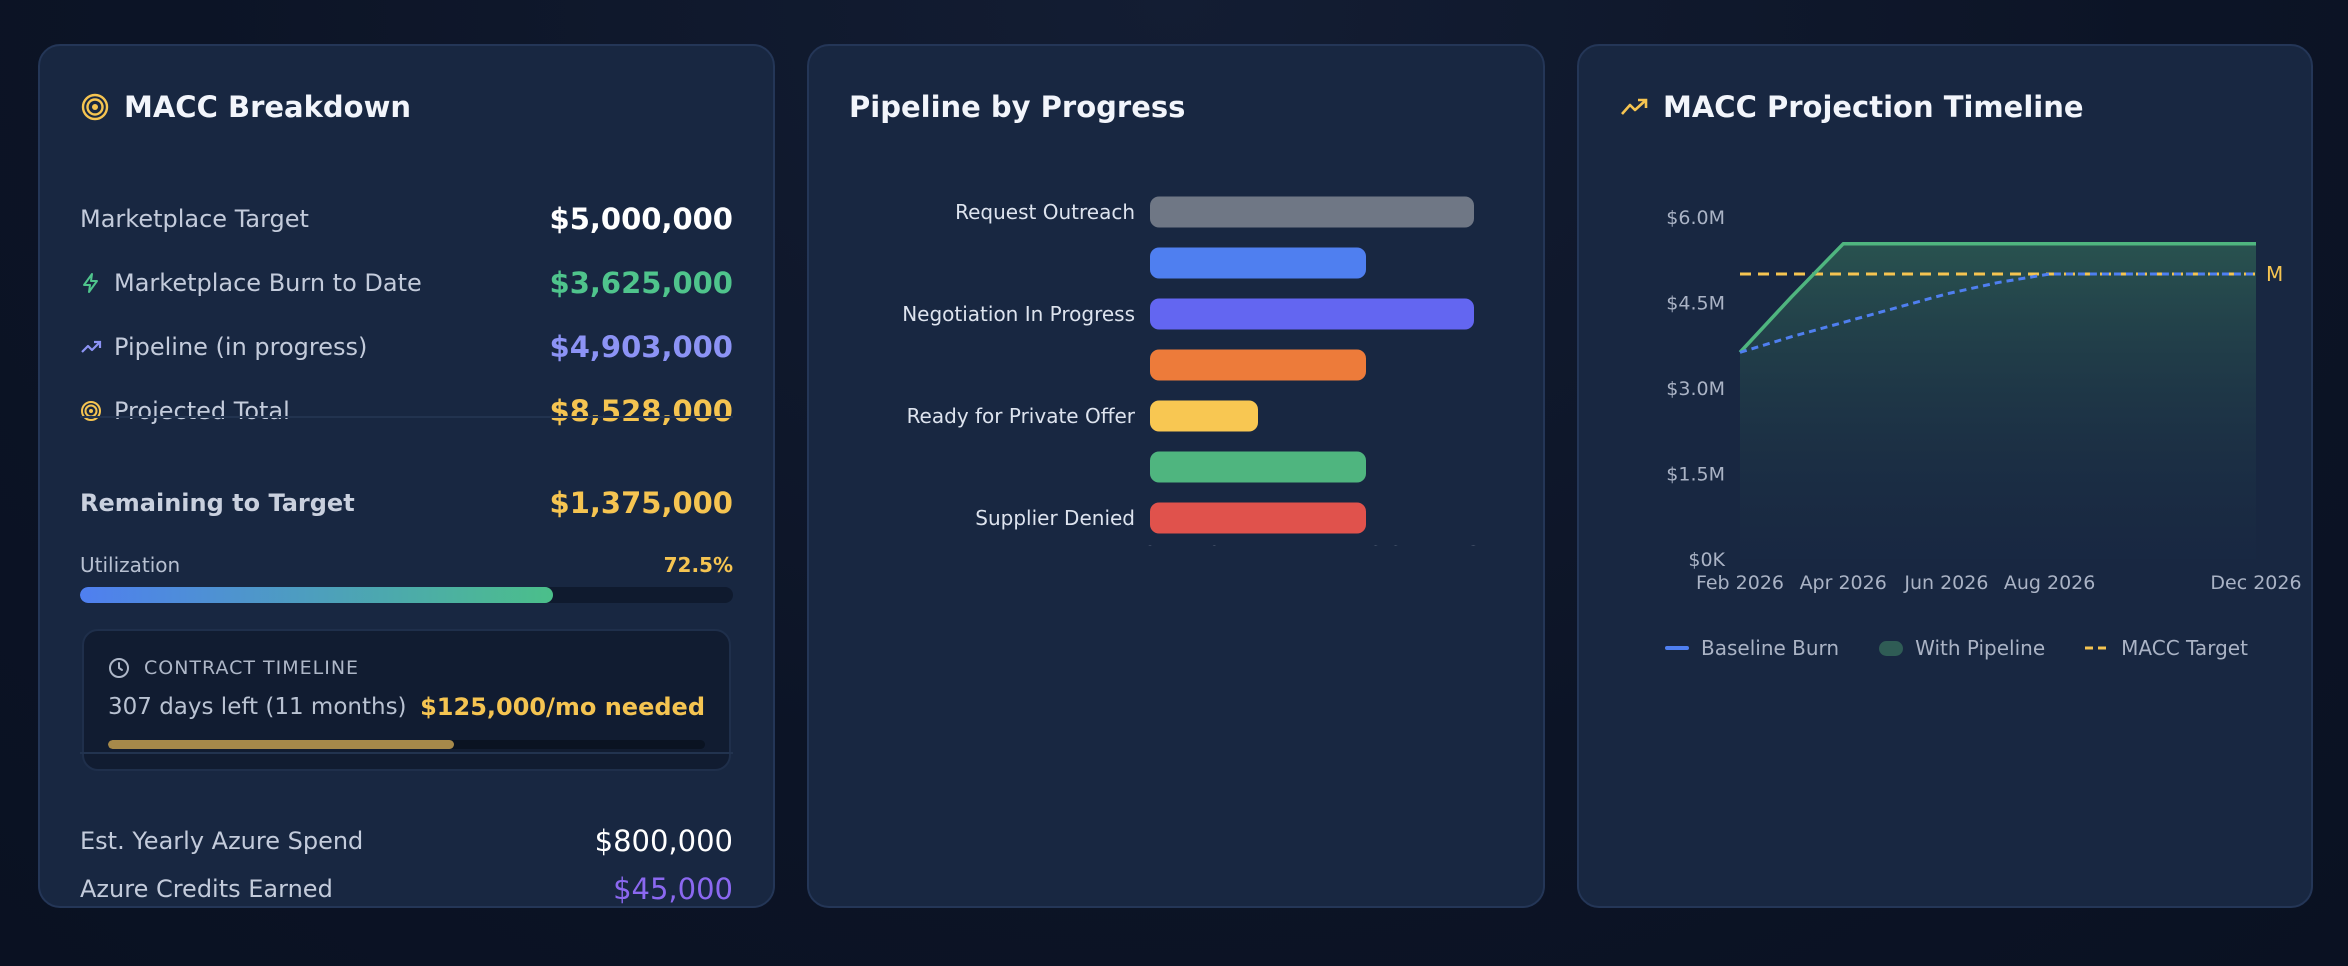 This screenshot has height=966, width=2348. What do you see at coordinates (1021, 416) in the screenshot?
I see `bar-category-label: Ready for Private Offer` at bounding box center [1021, 416].